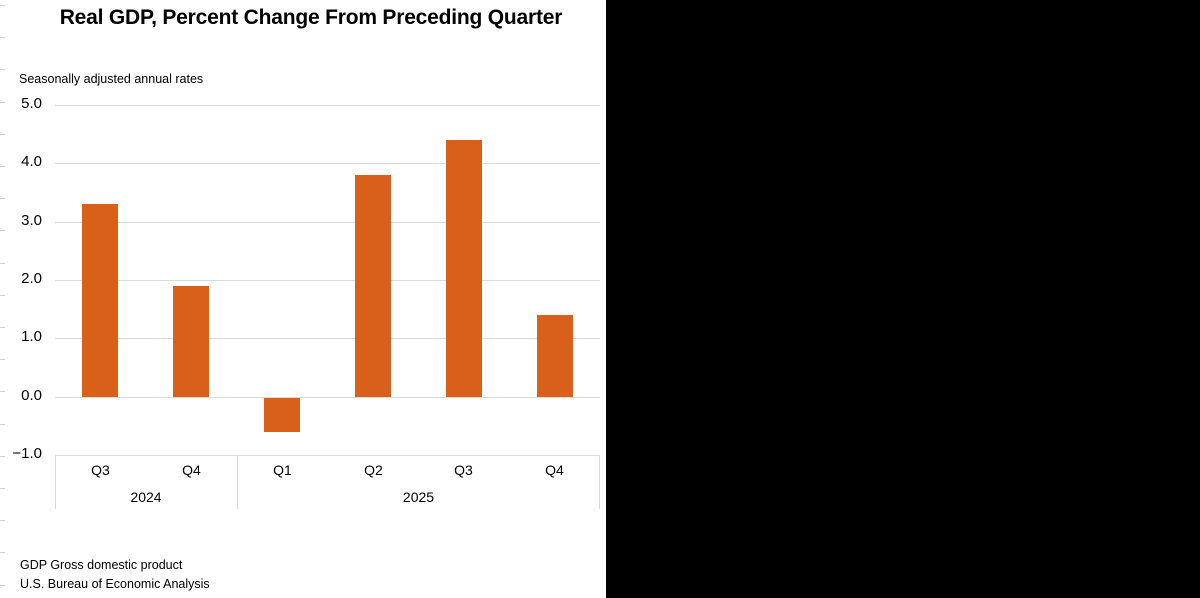 The image size is (1200, 598). I want to click on chart-subtitle: Seasonally adjusted annual rates, so click(111, 79).